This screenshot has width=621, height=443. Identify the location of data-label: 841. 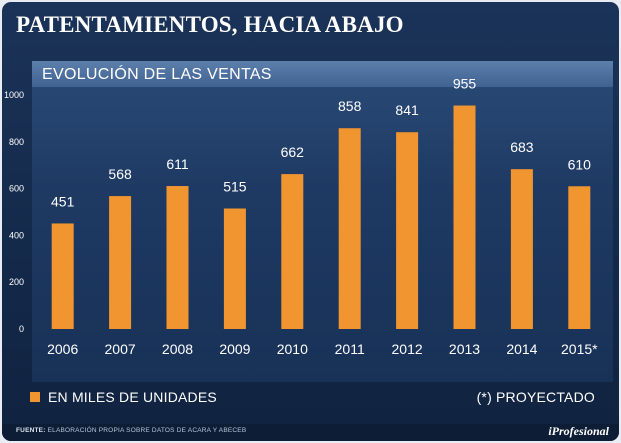
(407, 110).